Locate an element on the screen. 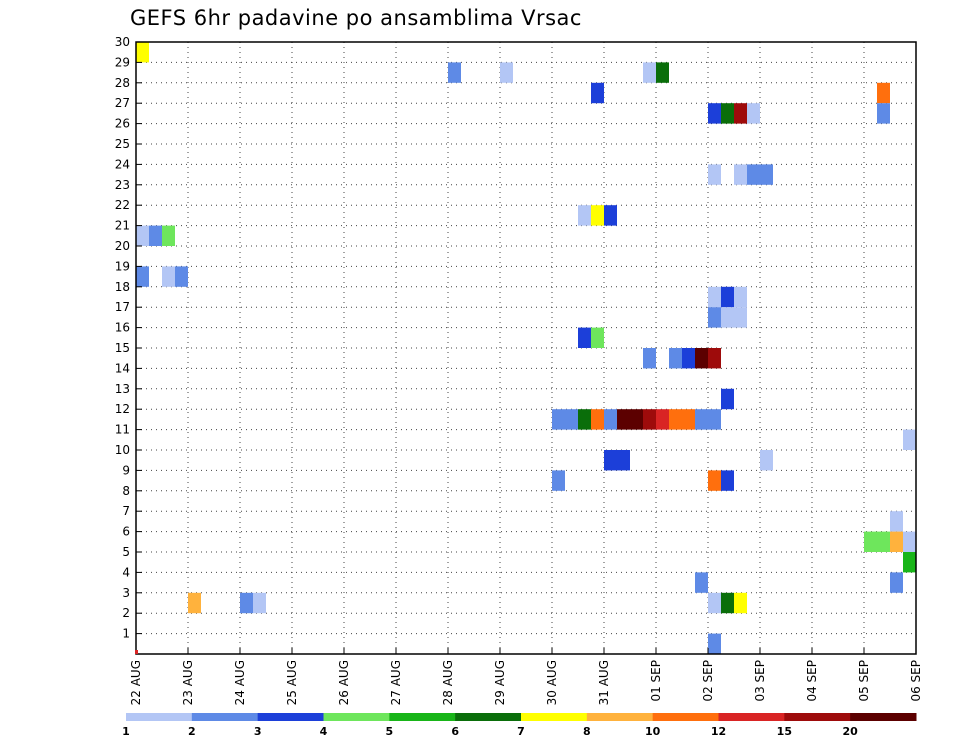  y-tick-label: 6 is located at coordinates (126, 532).